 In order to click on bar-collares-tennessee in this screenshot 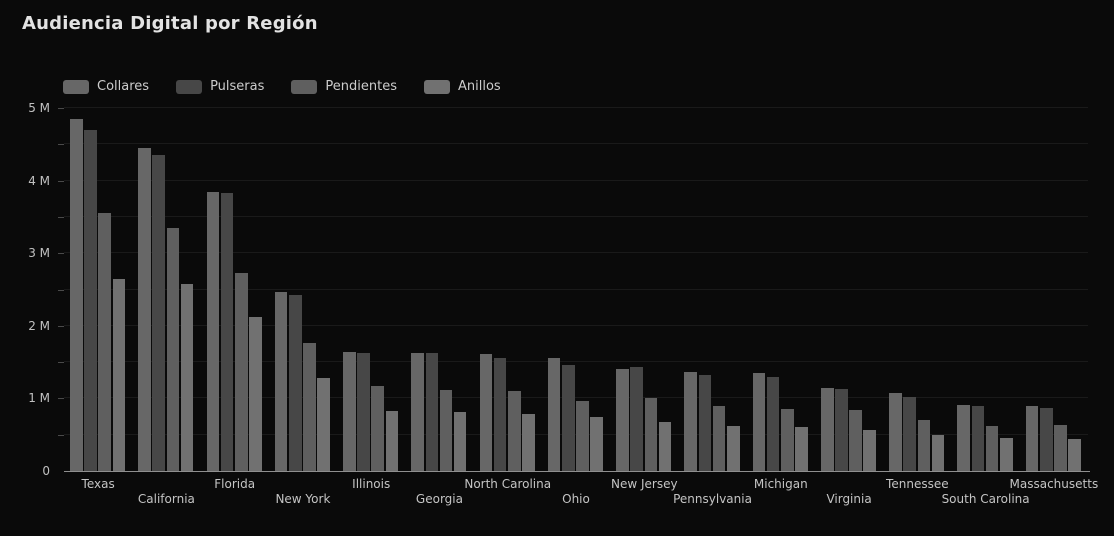, I will do `click(895, 432)`.